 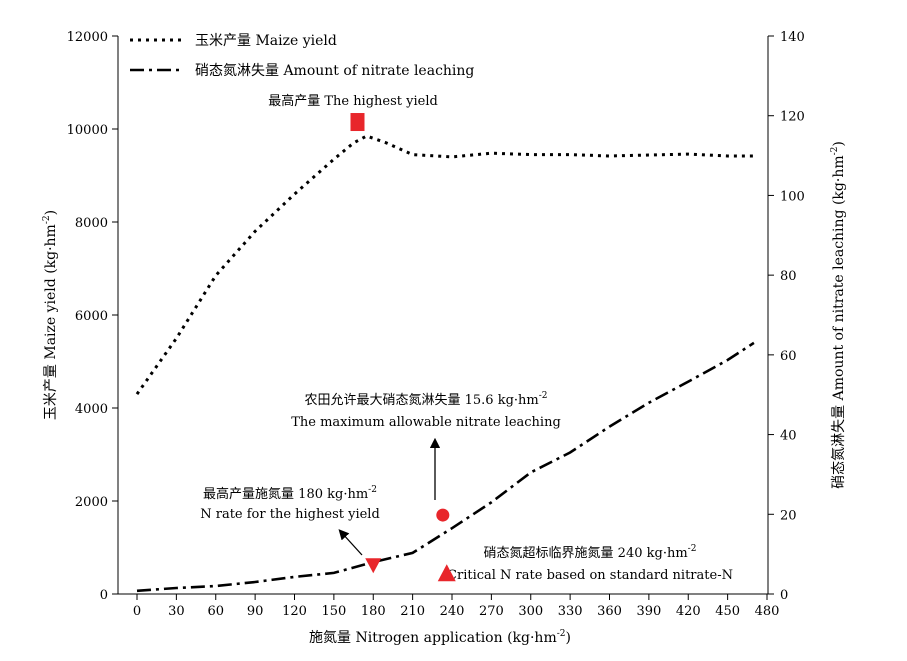 I want to click on y-left-tick-label: 6000, so click(x=91, y=316).